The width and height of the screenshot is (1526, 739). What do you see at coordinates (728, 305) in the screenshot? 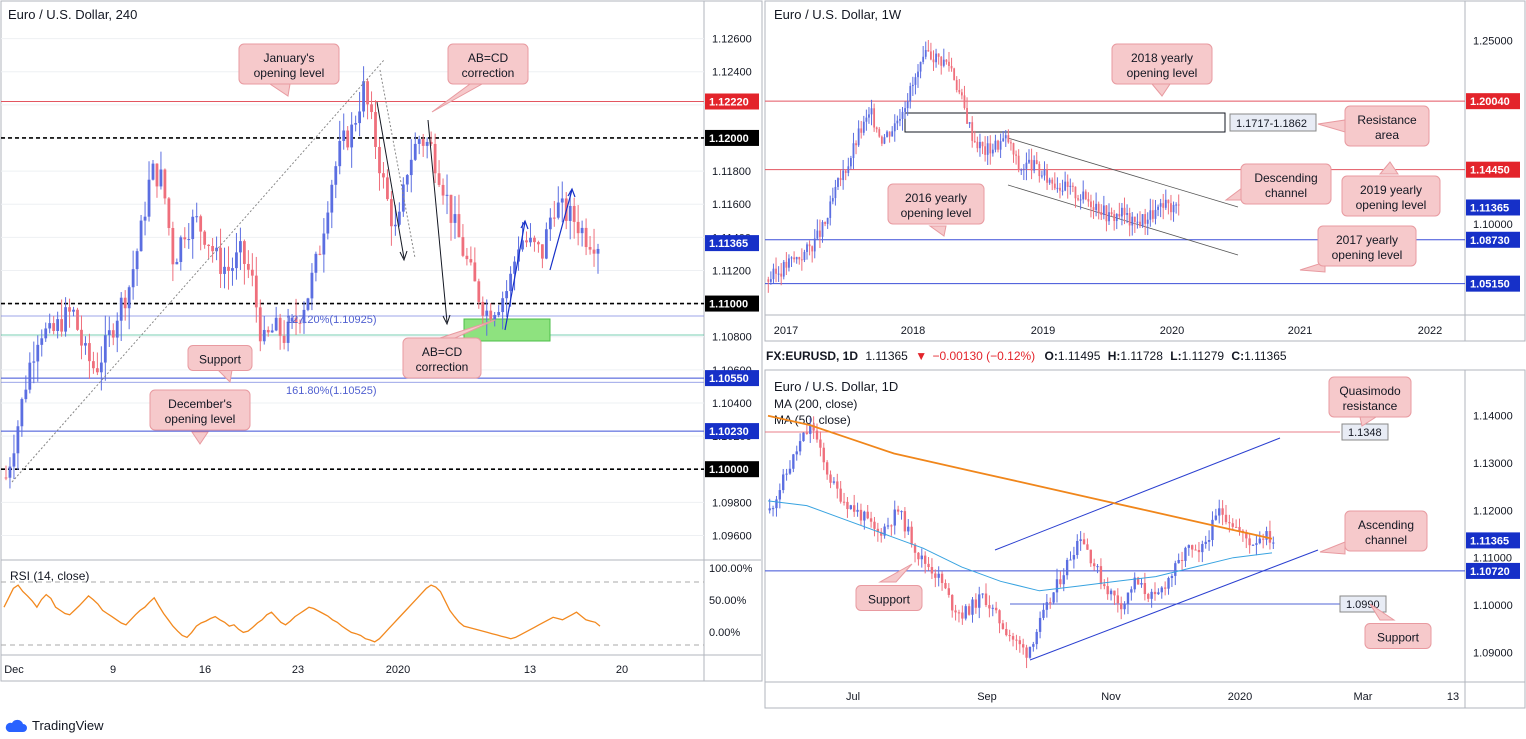
I see `h4-price-badge: 1.11000` at bounding box center [728, 305].